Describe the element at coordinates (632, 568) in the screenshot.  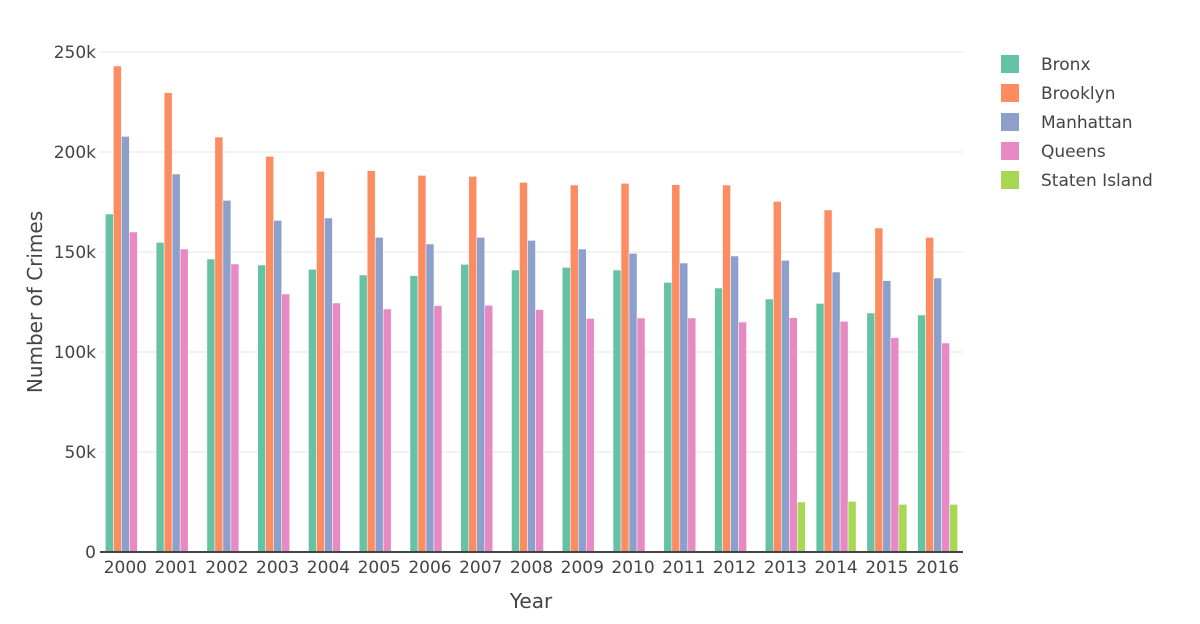
I see `x-tick-label: 2010` at that location.